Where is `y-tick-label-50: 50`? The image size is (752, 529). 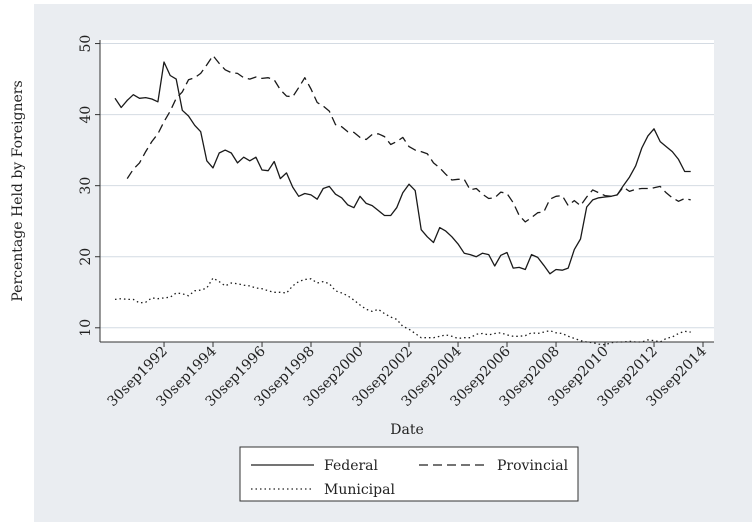 y-tick-label-50: 50 is located at coordinates (86, 44).